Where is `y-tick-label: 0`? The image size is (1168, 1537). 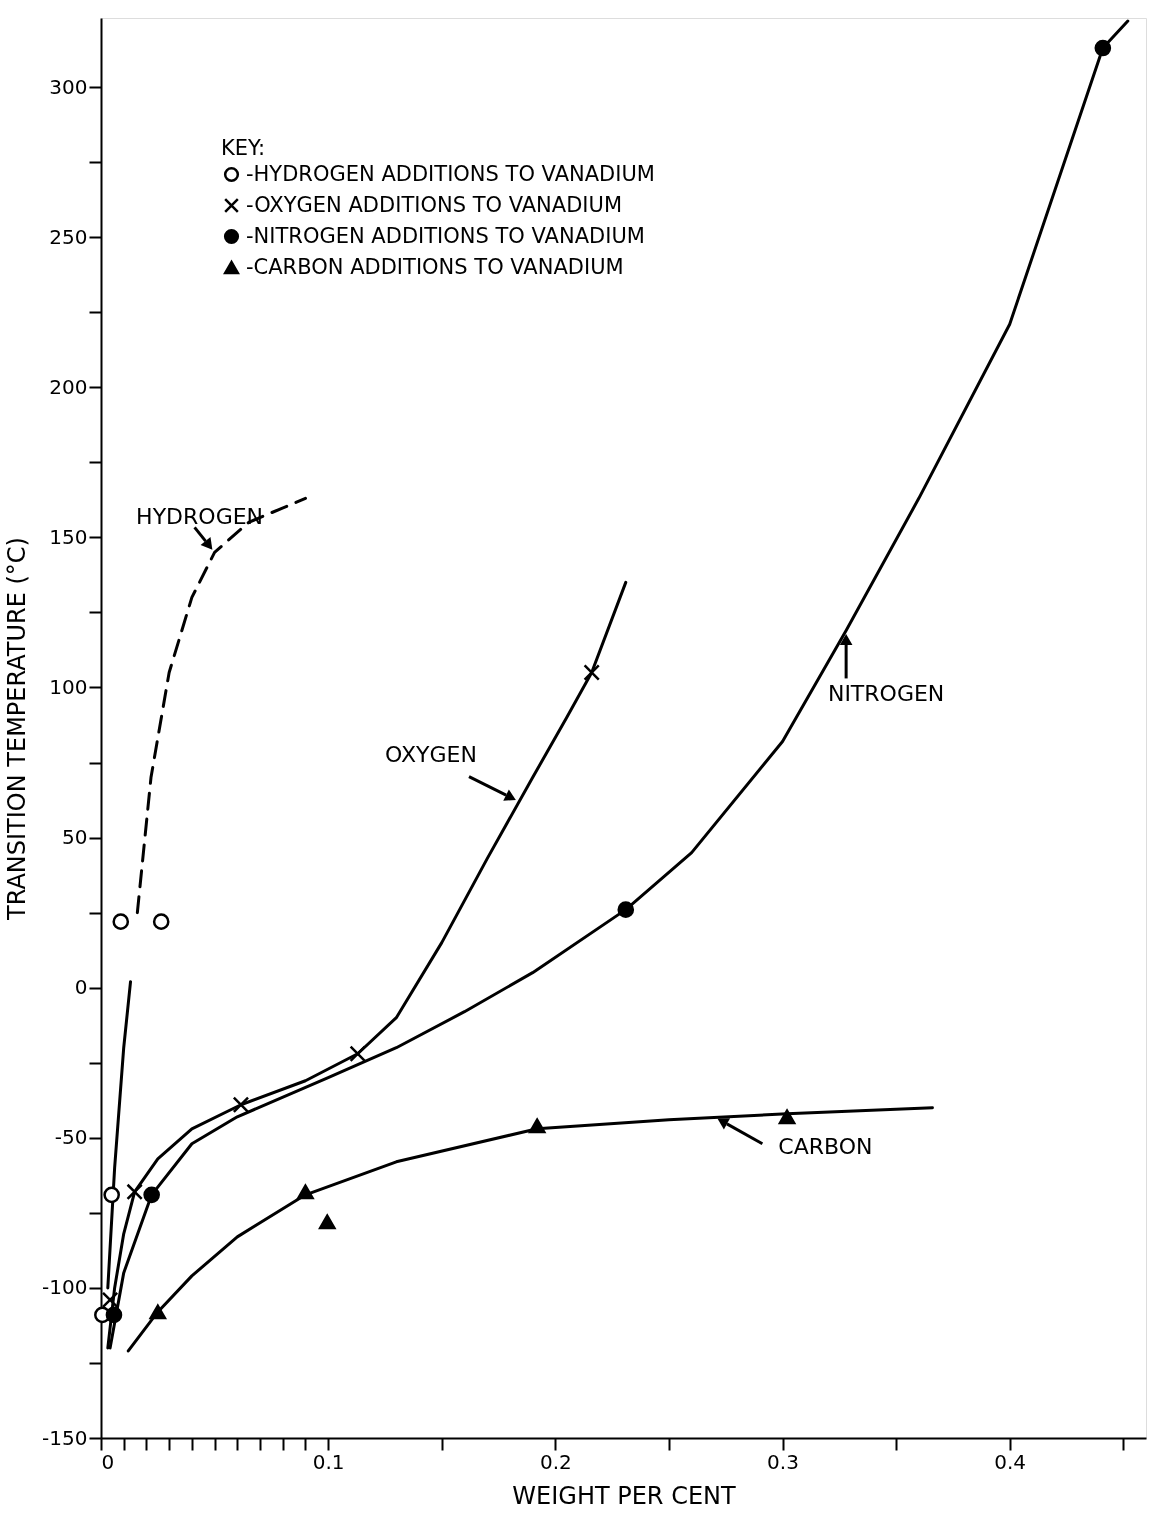 y-tick-label: 0 is located at coordinates (81, 987).